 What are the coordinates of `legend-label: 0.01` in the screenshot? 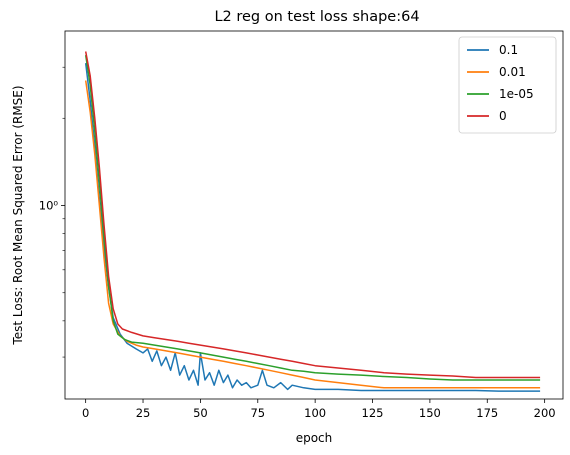 It's located at (512, 72).